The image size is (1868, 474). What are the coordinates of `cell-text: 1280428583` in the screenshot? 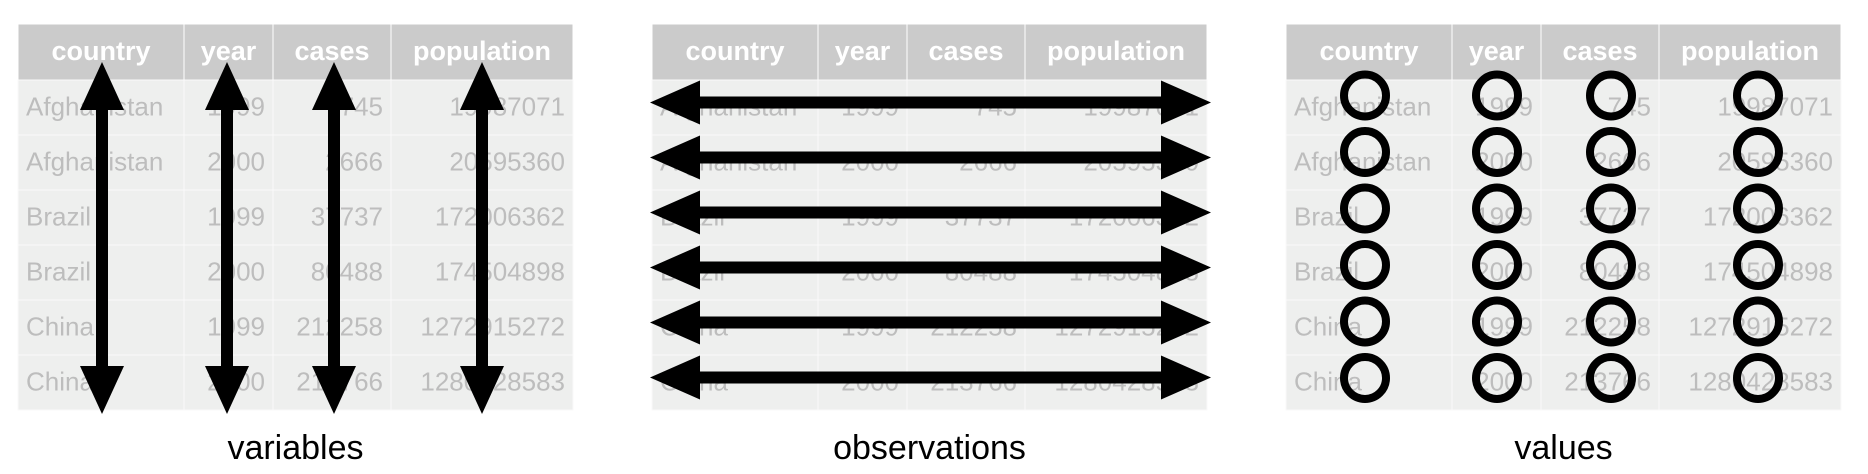 It's located at (1760, 381).